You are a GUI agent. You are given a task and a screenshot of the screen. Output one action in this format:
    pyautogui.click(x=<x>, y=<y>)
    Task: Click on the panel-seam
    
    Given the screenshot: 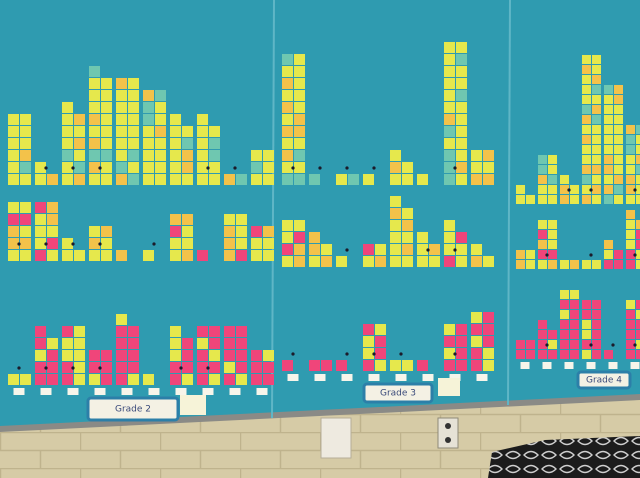 What is the action you would take?
    pyautogui.click(x=509, y=203)
    